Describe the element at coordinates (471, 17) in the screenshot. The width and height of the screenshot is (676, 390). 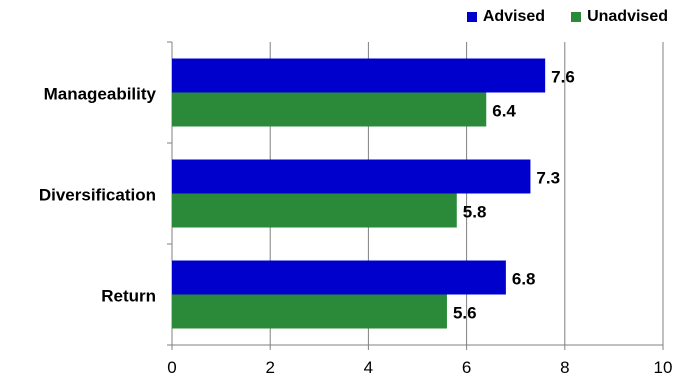
I see `legend-swatch-advised` at that location.